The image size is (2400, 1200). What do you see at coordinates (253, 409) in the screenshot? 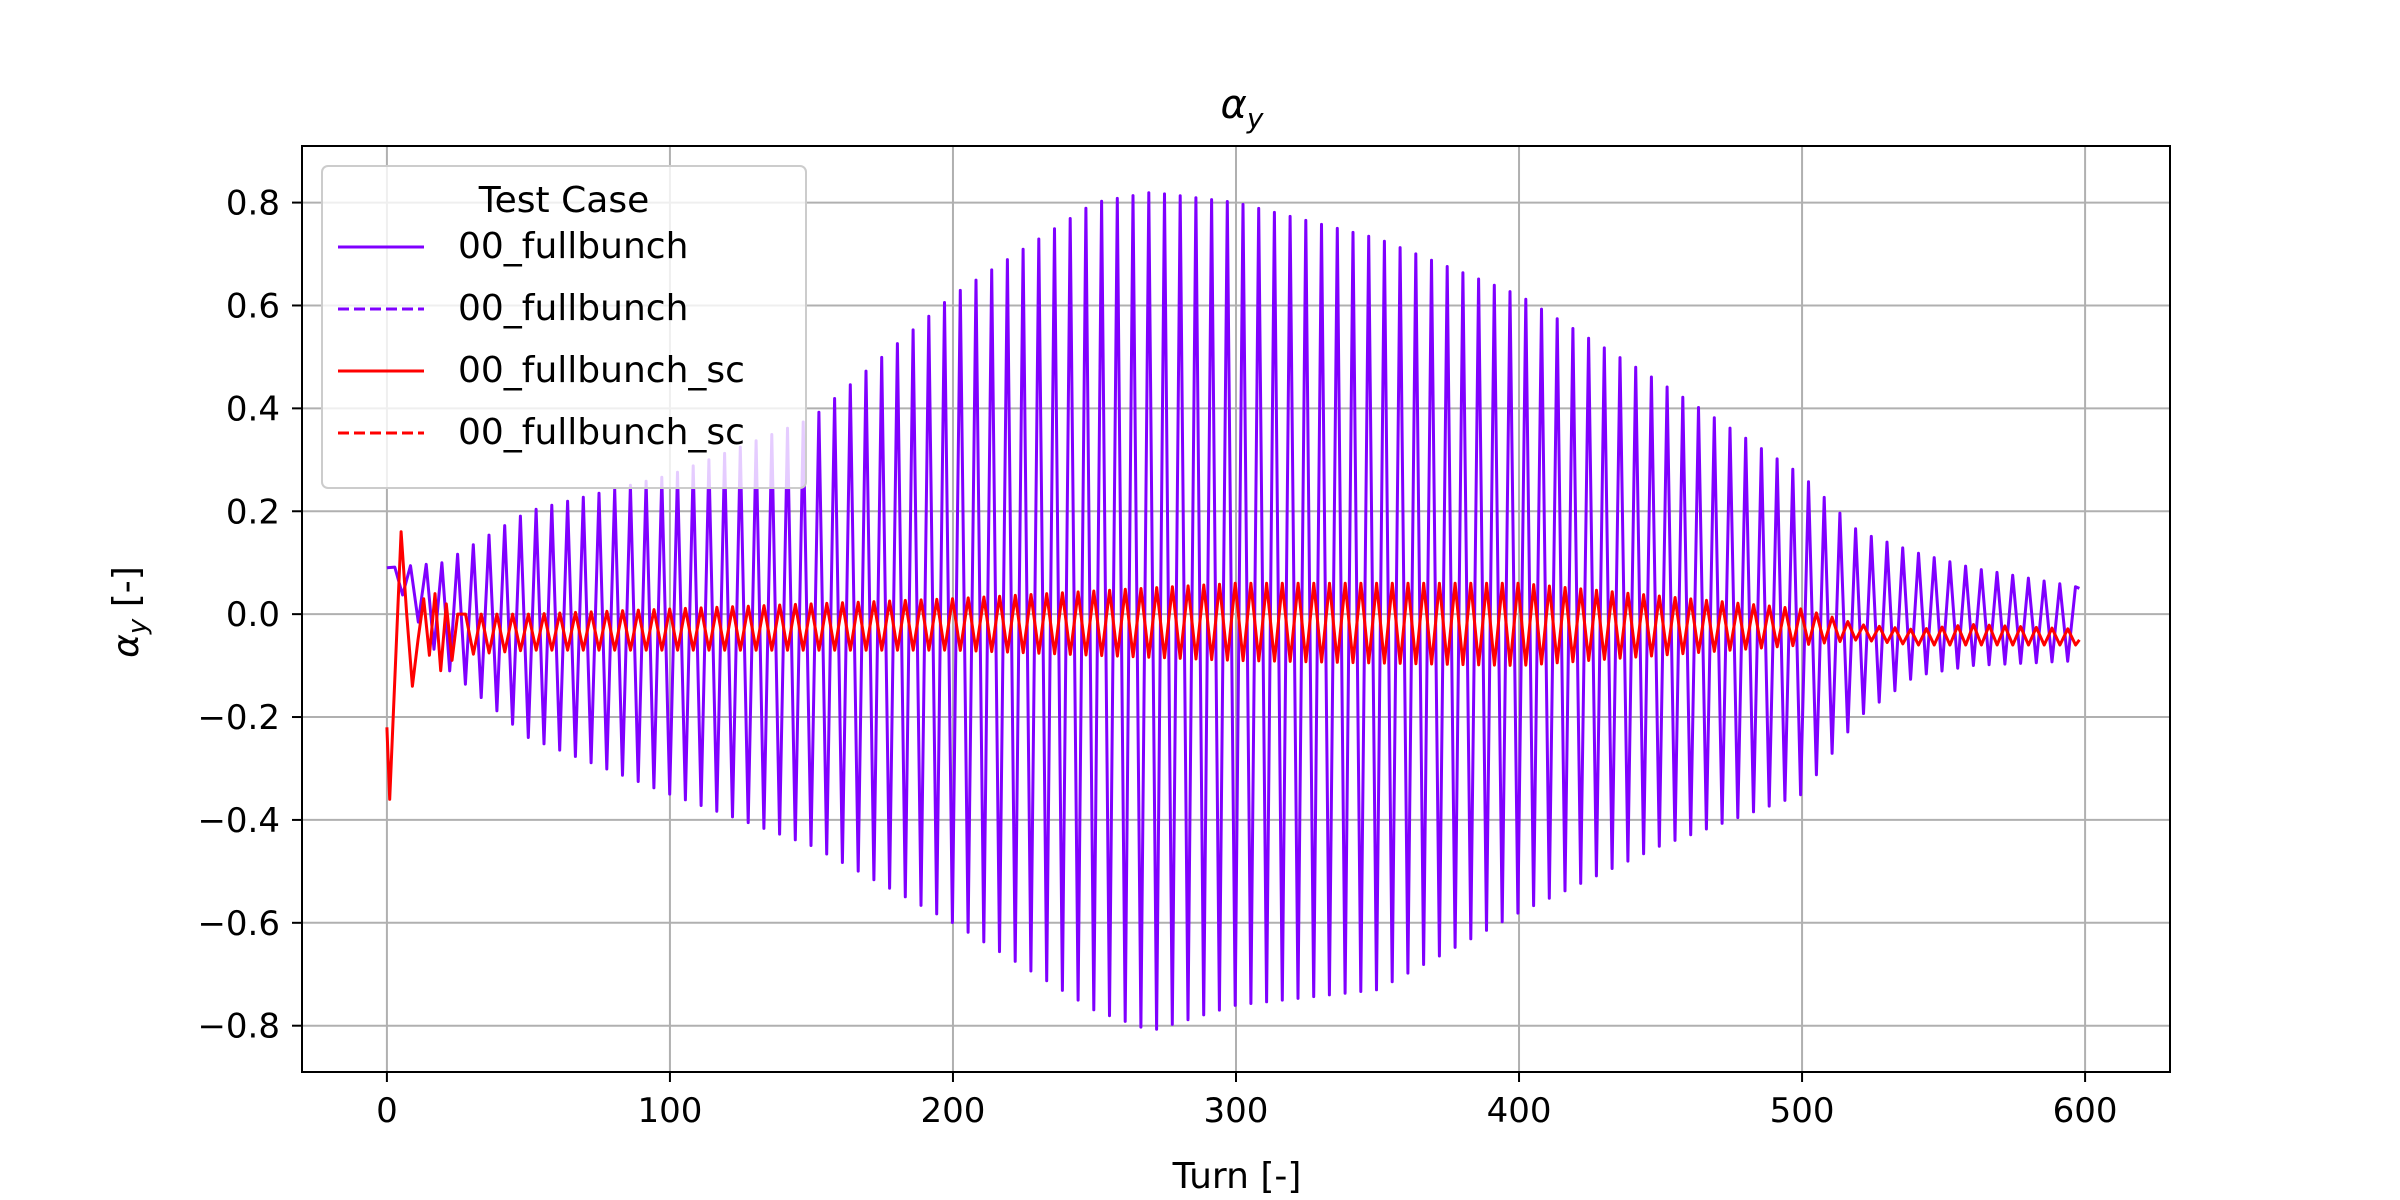
I see `y-tick-label: 0.4` at bounding box center [253, 409].